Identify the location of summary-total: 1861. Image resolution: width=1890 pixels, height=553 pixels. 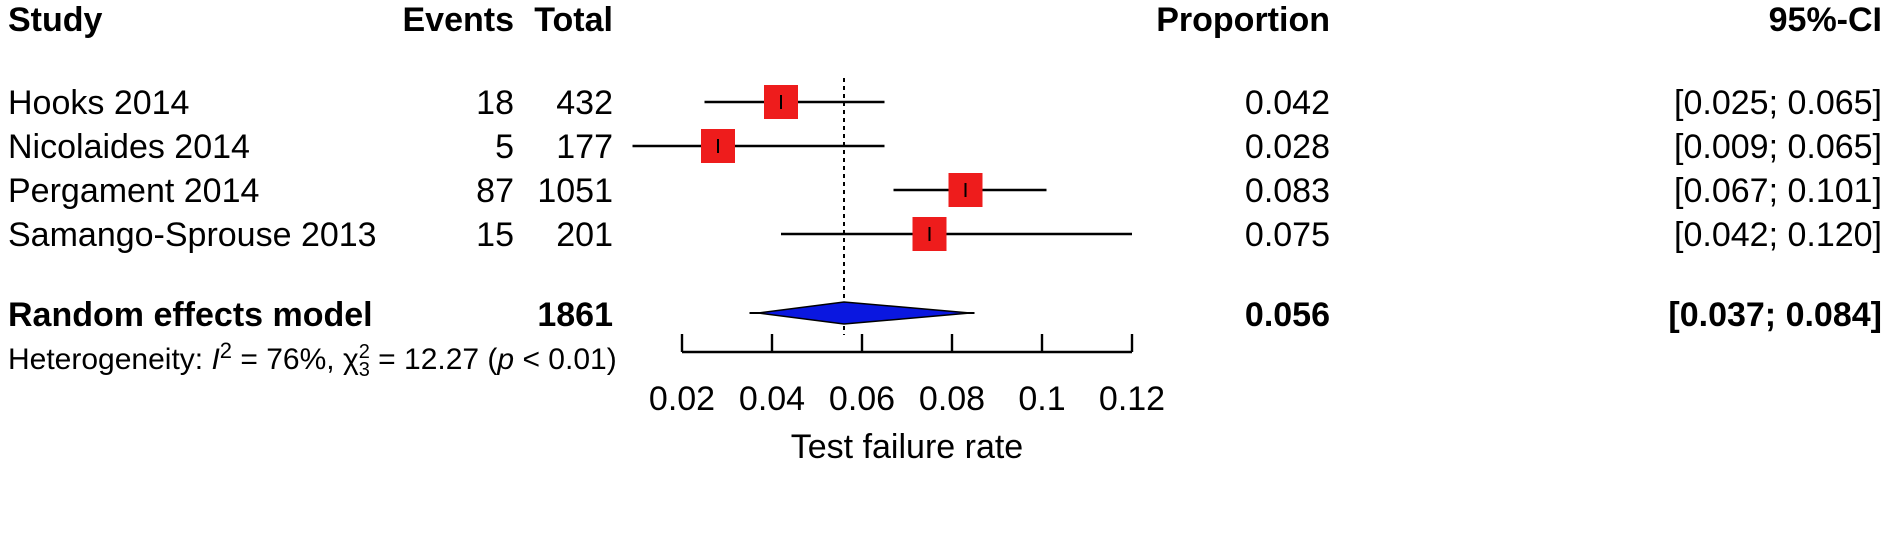
(575, 315).